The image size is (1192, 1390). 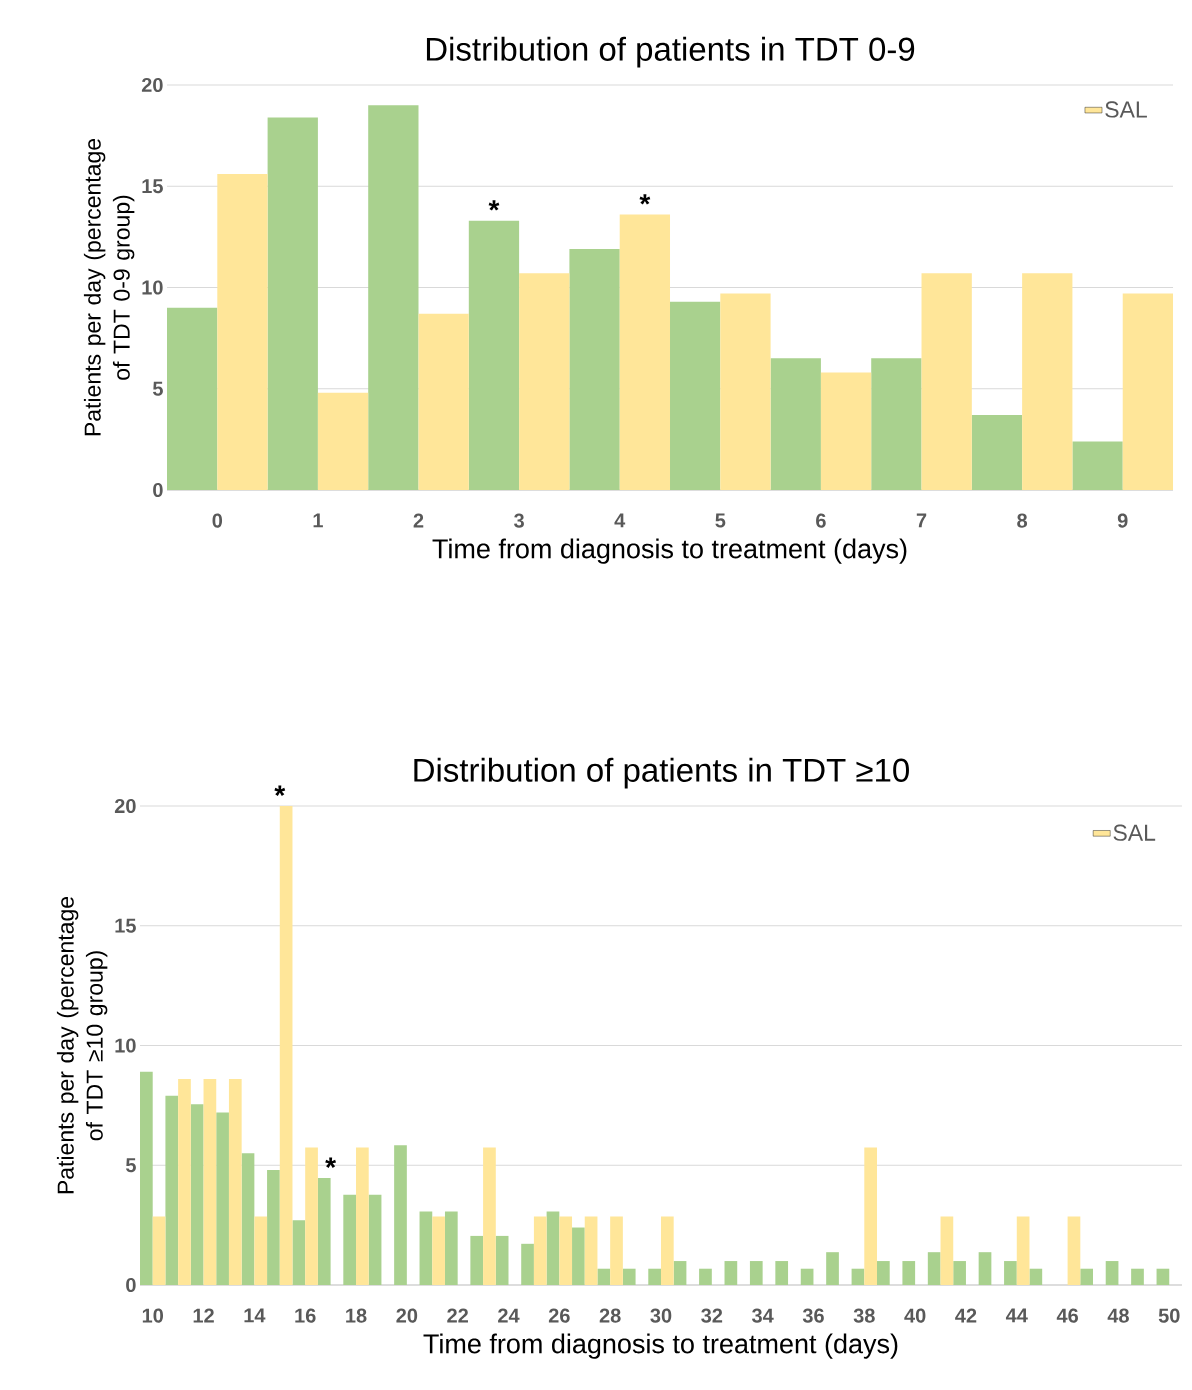 I want to click on x-tick-label: 2, so click(x=418, y=520).